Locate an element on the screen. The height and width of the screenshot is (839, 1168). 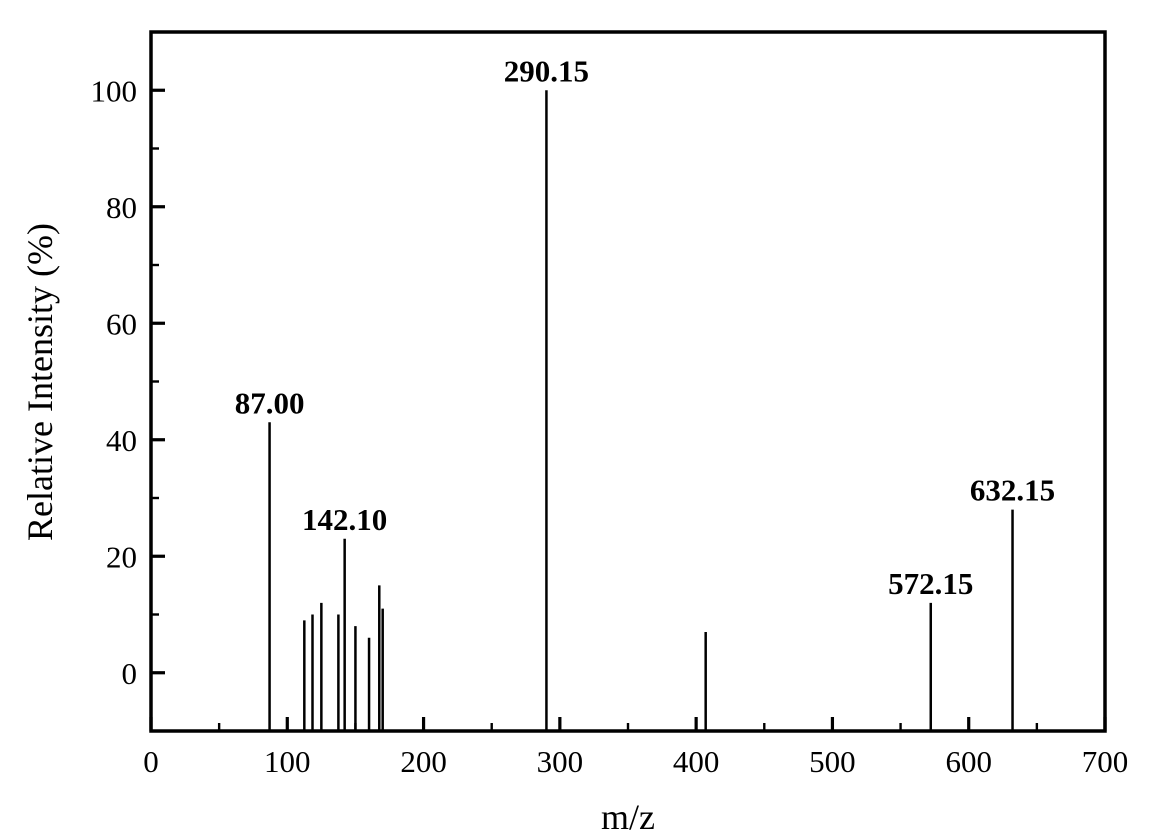
peak-label: 572.15 is located at coordinates (930, 583).